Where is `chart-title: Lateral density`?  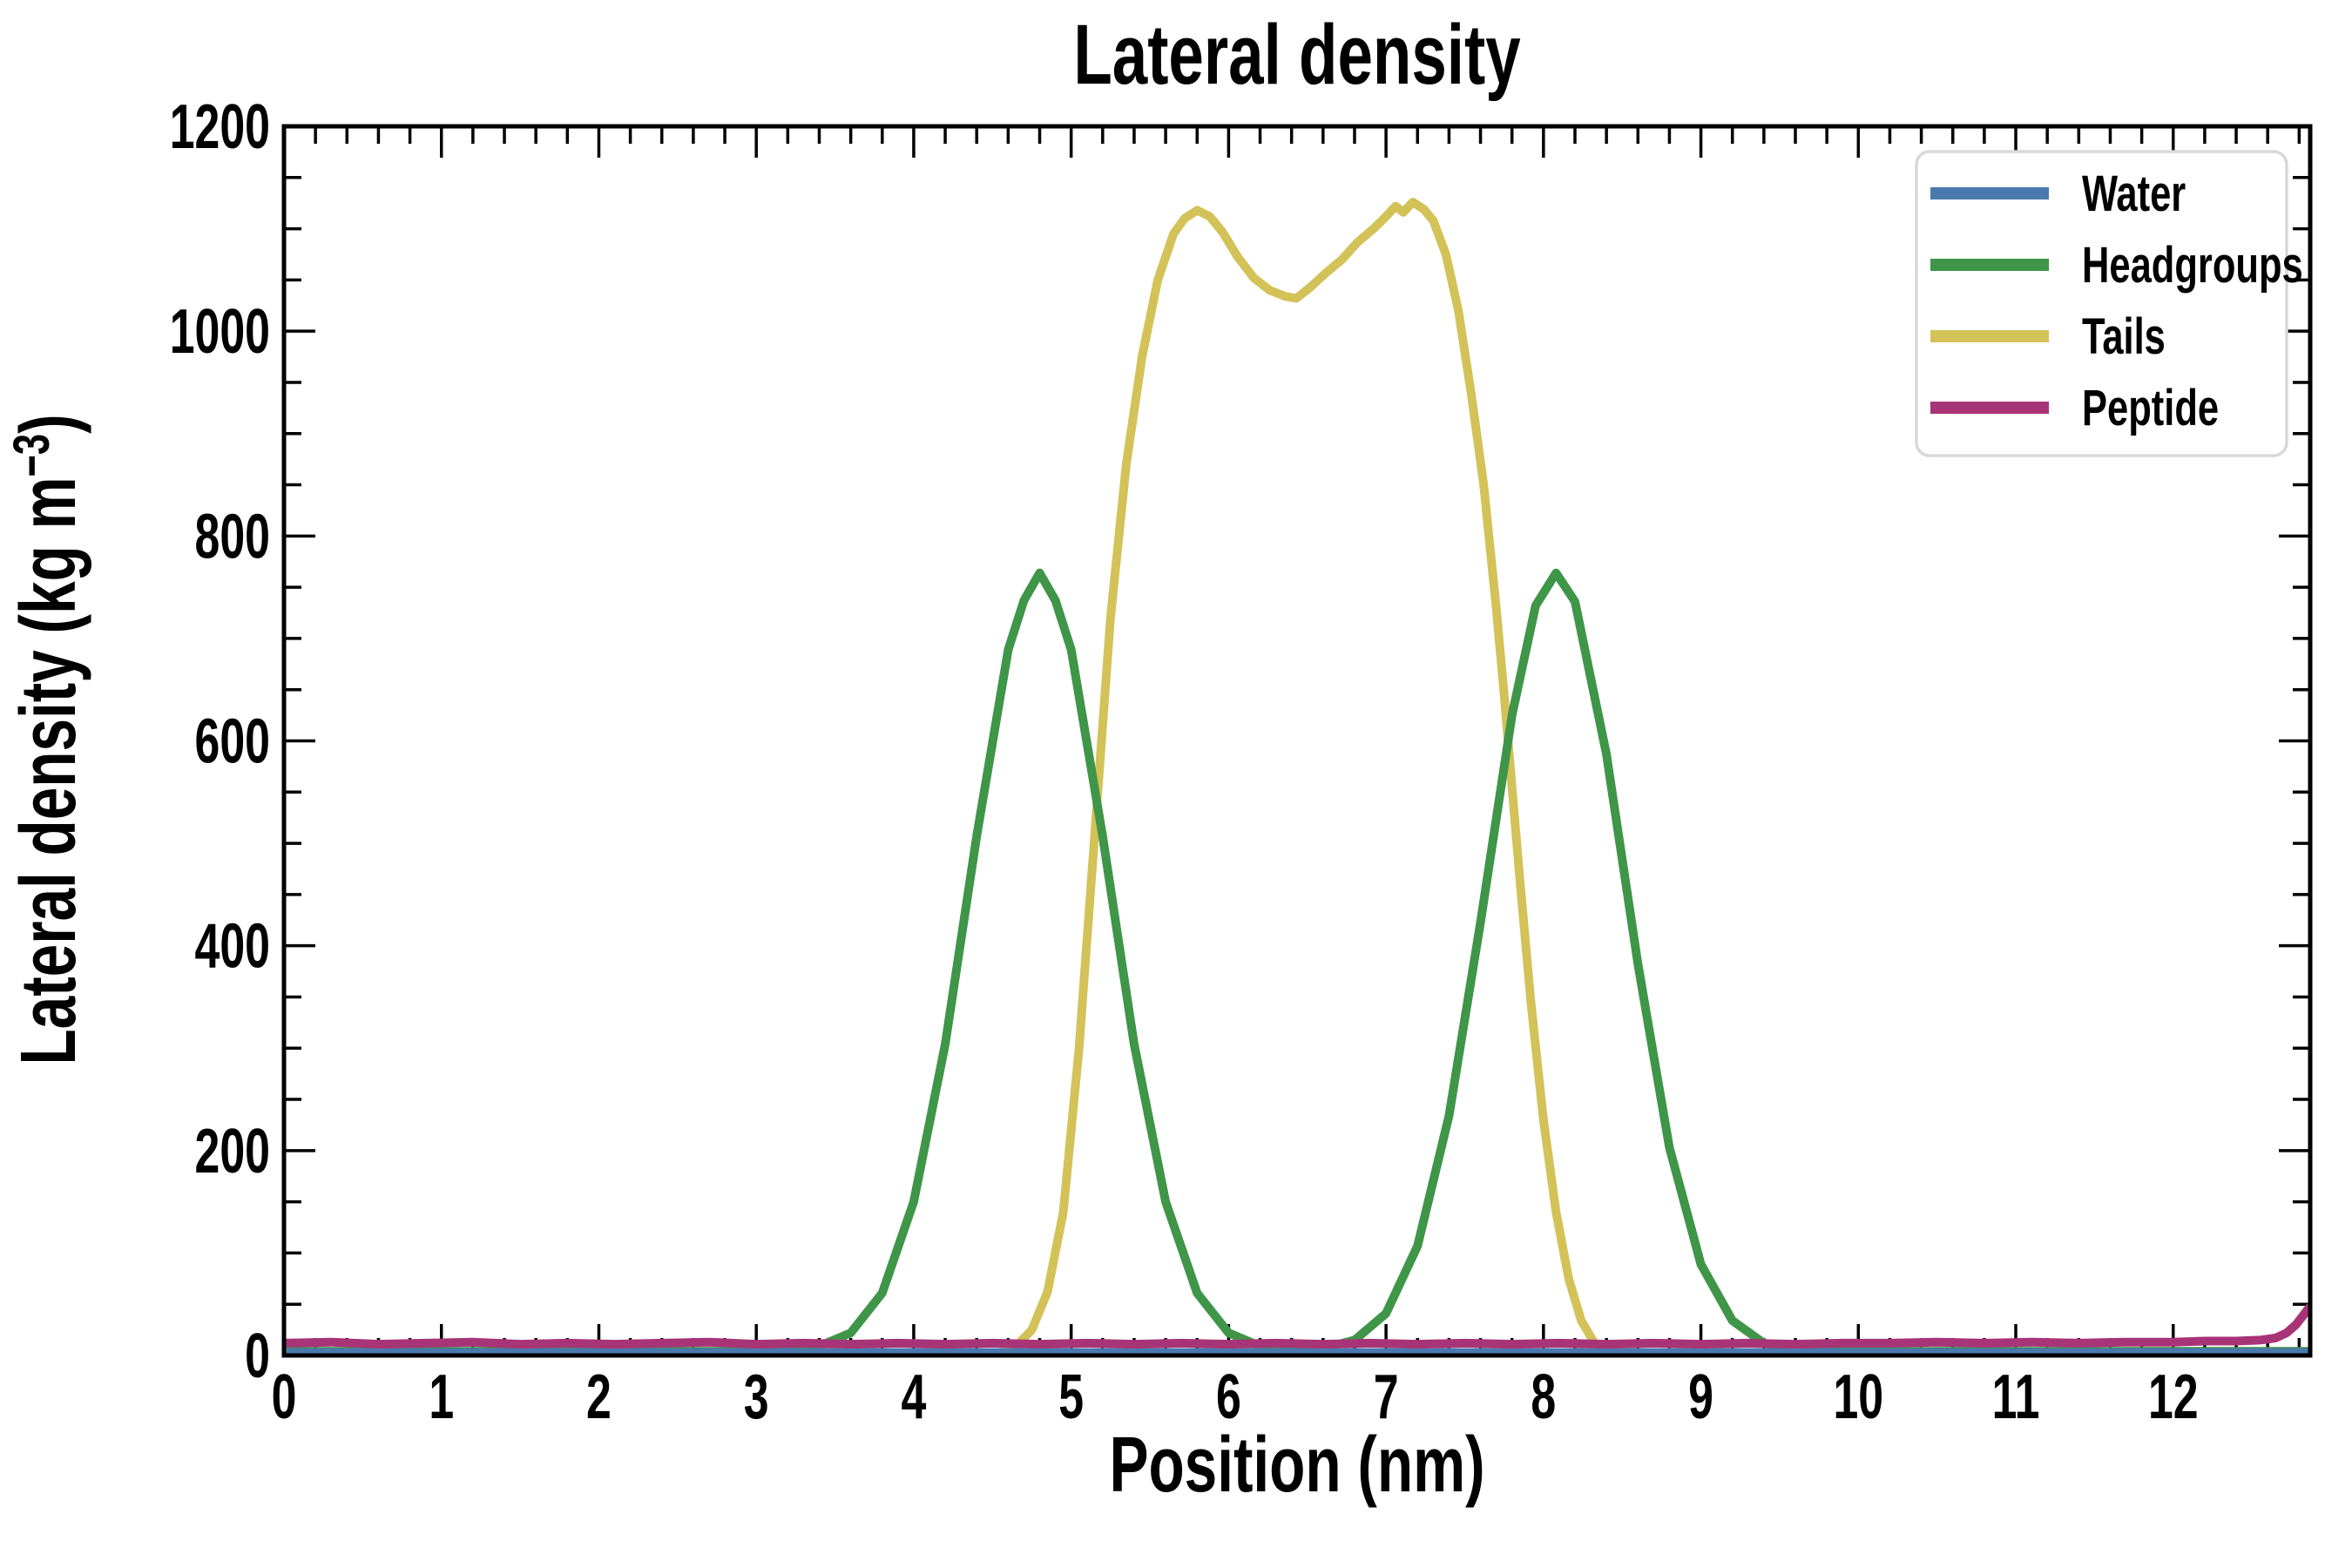
chart-title: Lateral density is located at coordinates (1297, 56).